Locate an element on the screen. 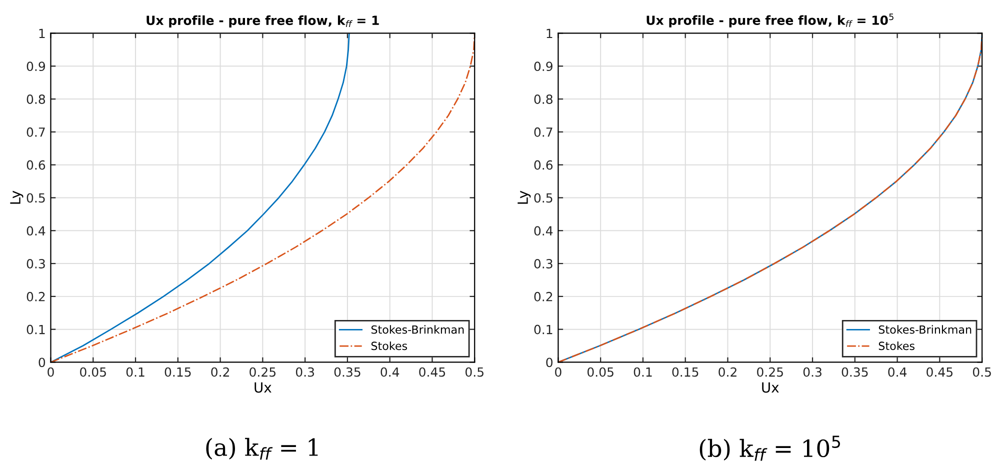 Image resolution: width=995 pixels, height=468 pixels. text: (b) k$_{ff}$ = 10$^{5}$ is located at coordinates (770, 448).